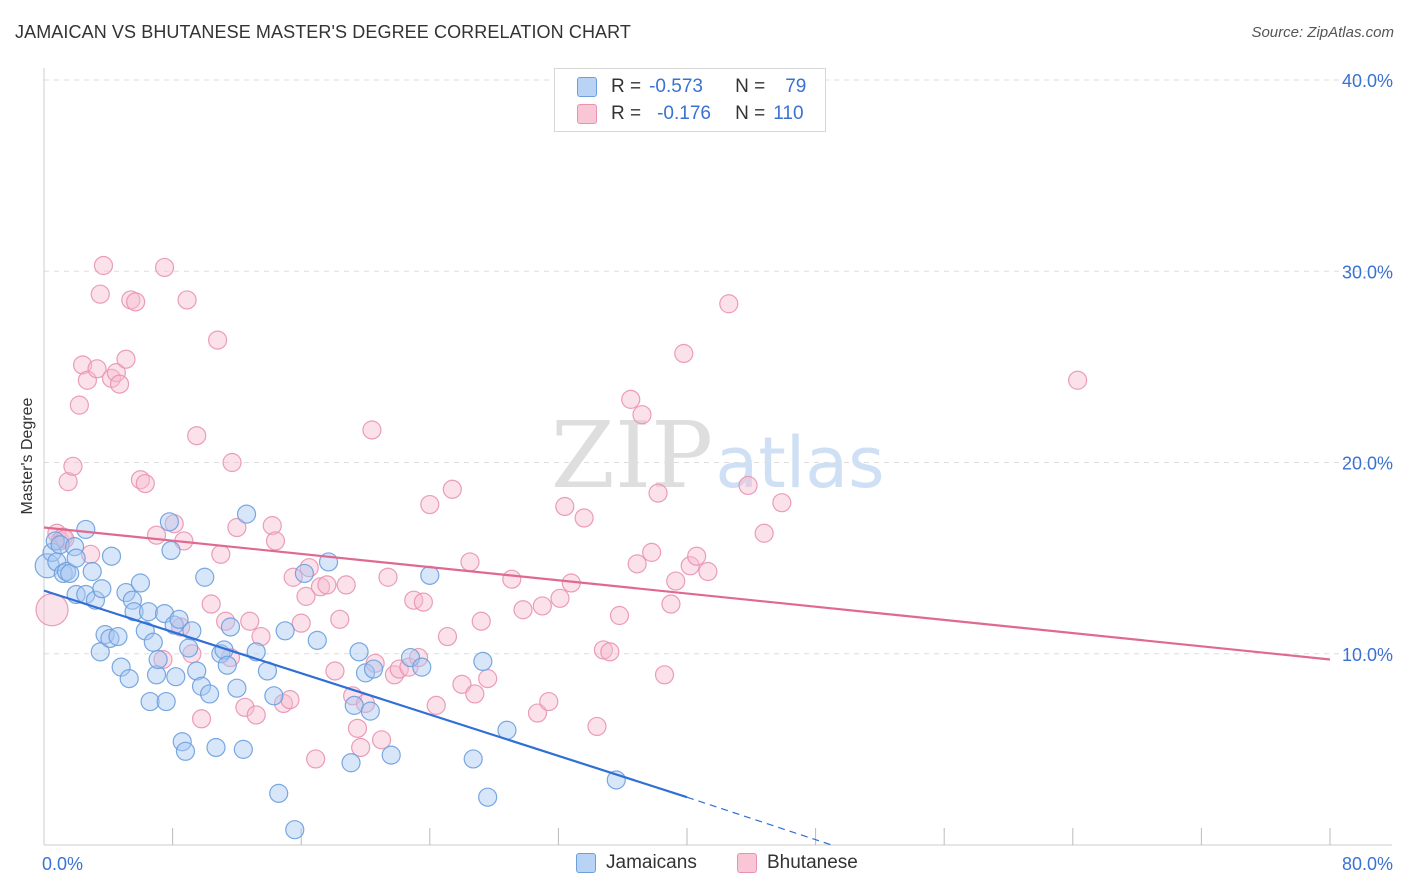  What do you see at coordinates (690, 100) in the screenshot?
I see `stats-legend: R = -0.573 N = 79 R = -0.176 N = 110` at bounding box center [690, 100].